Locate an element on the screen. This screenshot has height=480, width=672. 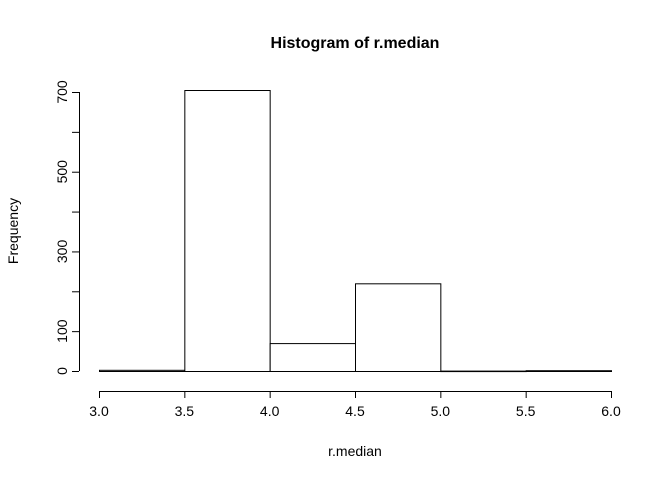
x-tick-label: 4.5 is located at coordinates (355, 411).